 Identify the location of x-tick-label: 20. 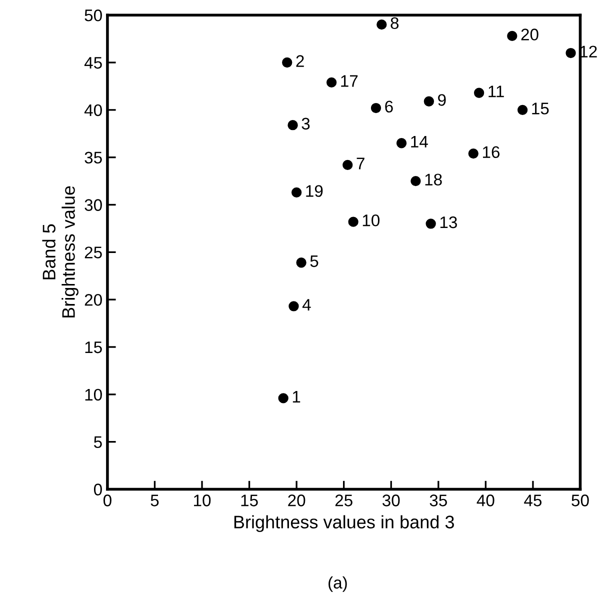
(297, 500).